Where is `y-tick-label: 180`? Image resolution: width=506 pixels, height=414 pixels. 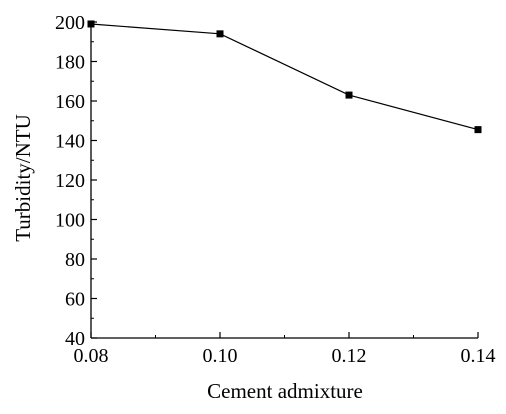
y-tick-label: 180 is located at coordinates (70, 63).